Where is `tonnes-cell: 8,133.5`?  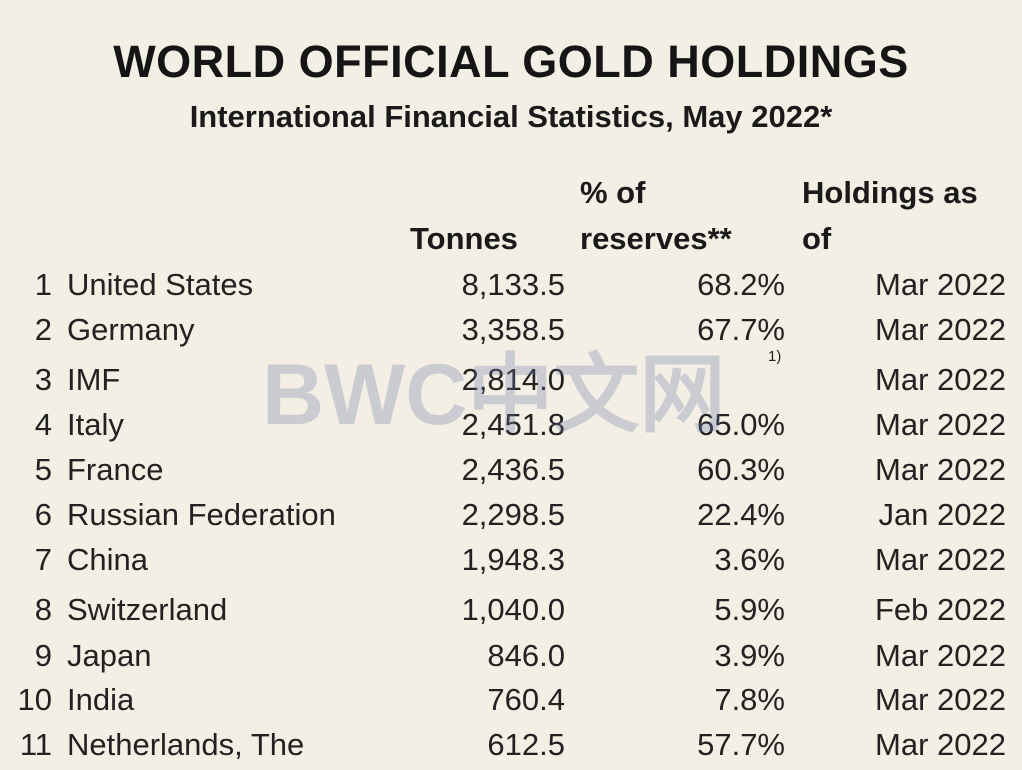 tonnes-cell: 8,133.5 is located at coordinates (513, 284).